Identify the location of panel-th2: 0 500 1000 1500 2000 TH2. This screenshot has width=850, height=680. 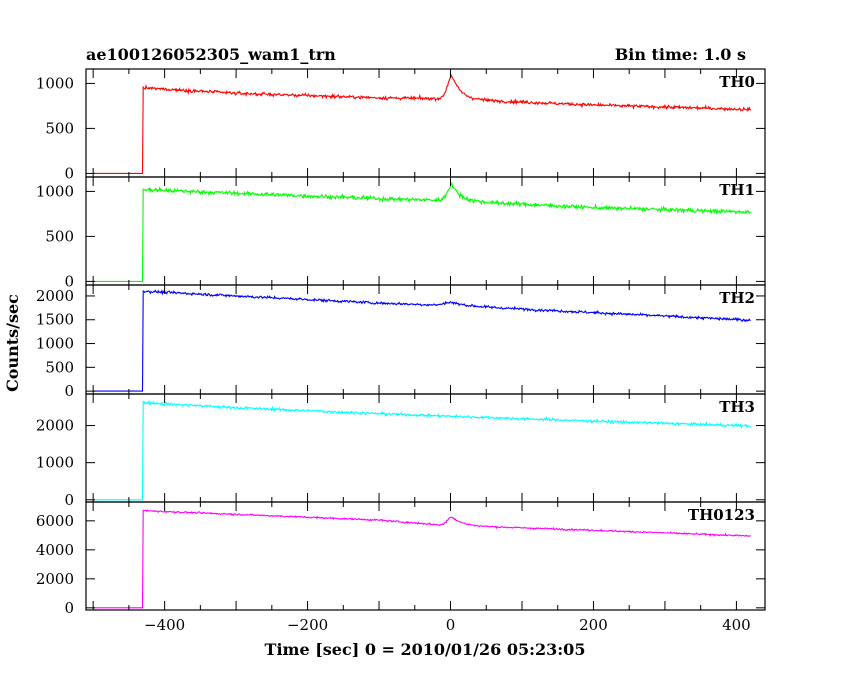
(401, 342).